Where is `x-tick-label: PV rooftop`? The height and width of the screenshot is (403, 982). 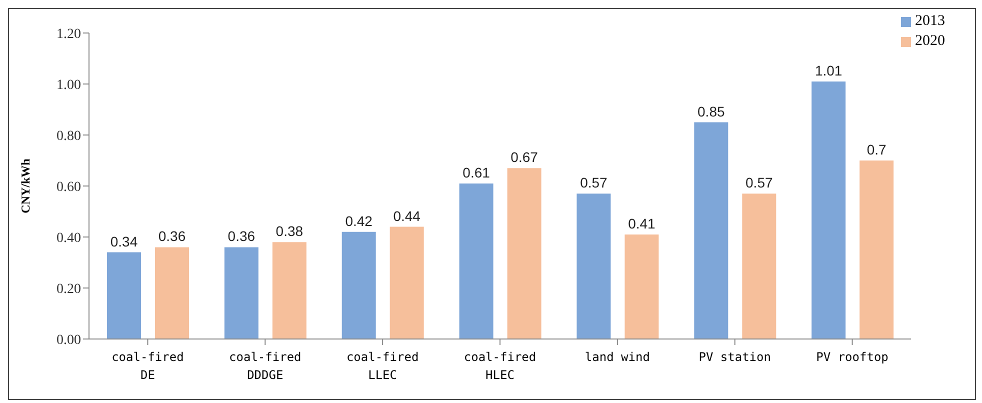 x-tick-label: PV rooftop is located at coordinates (852, 357).